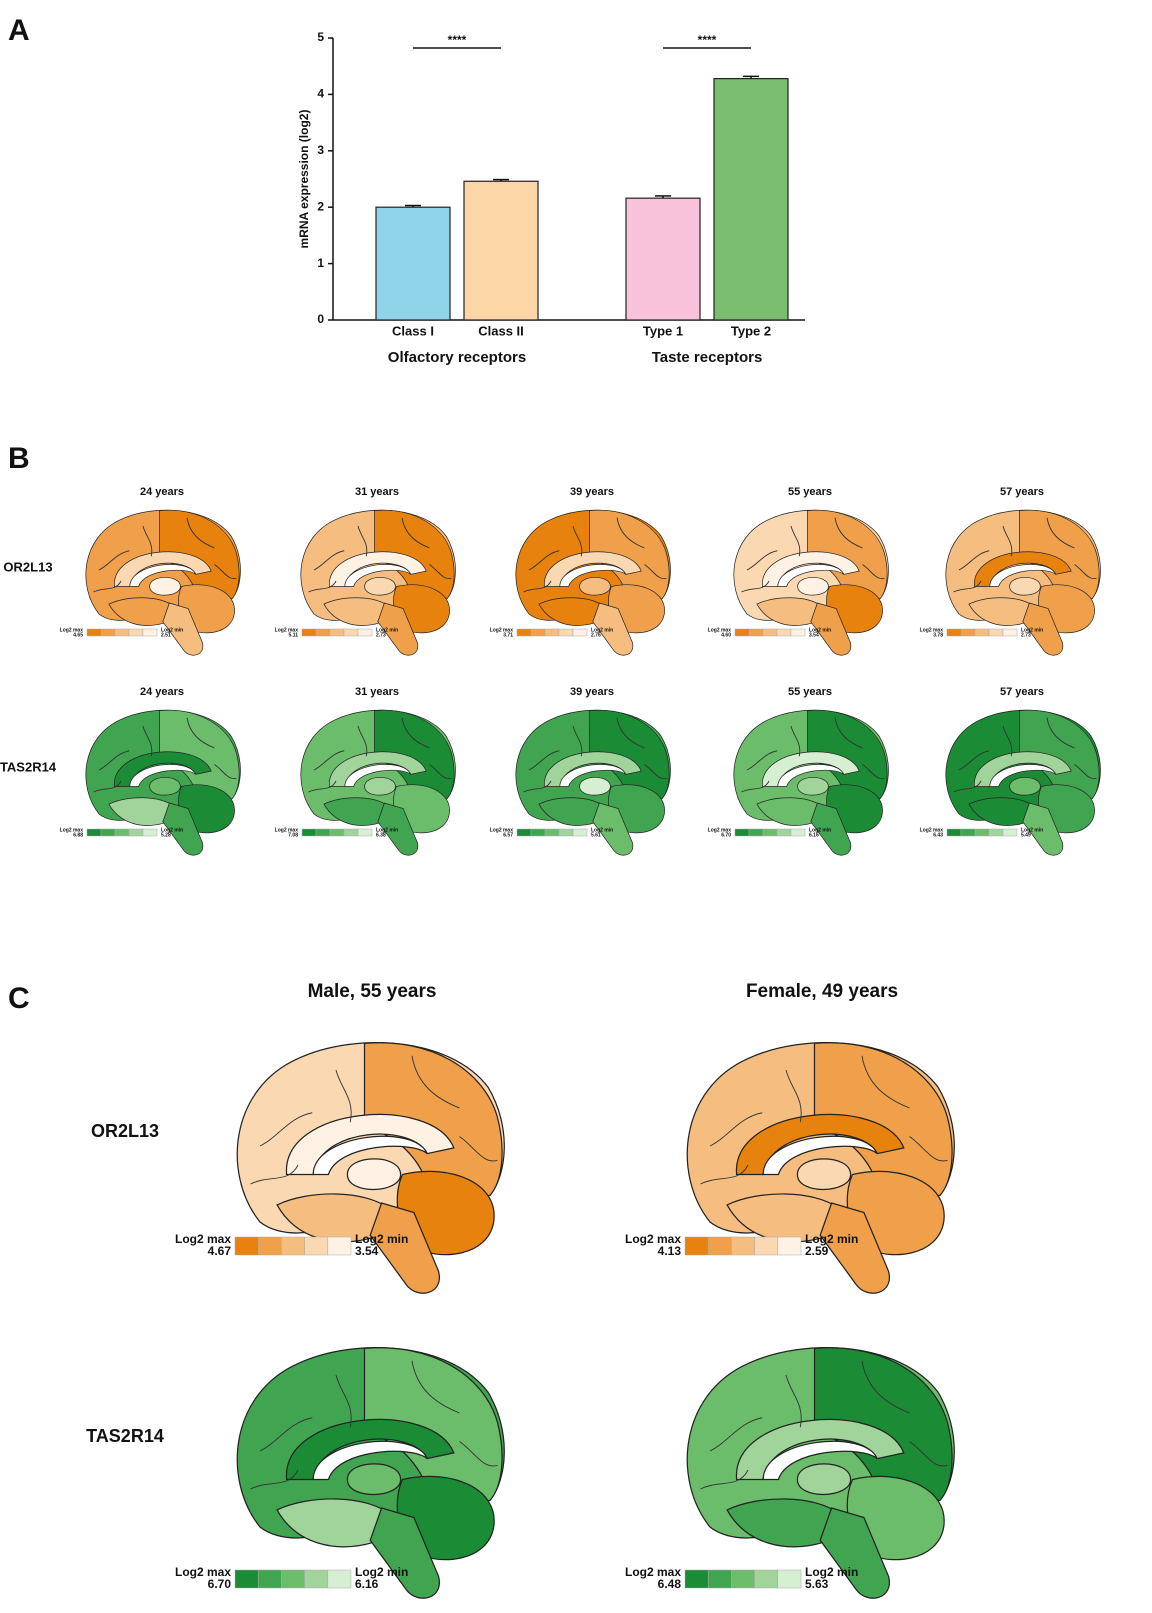 The height and width of the screenshot is (1613, 1152). I want to click on y-tick-label: 4, so click(320, 94).